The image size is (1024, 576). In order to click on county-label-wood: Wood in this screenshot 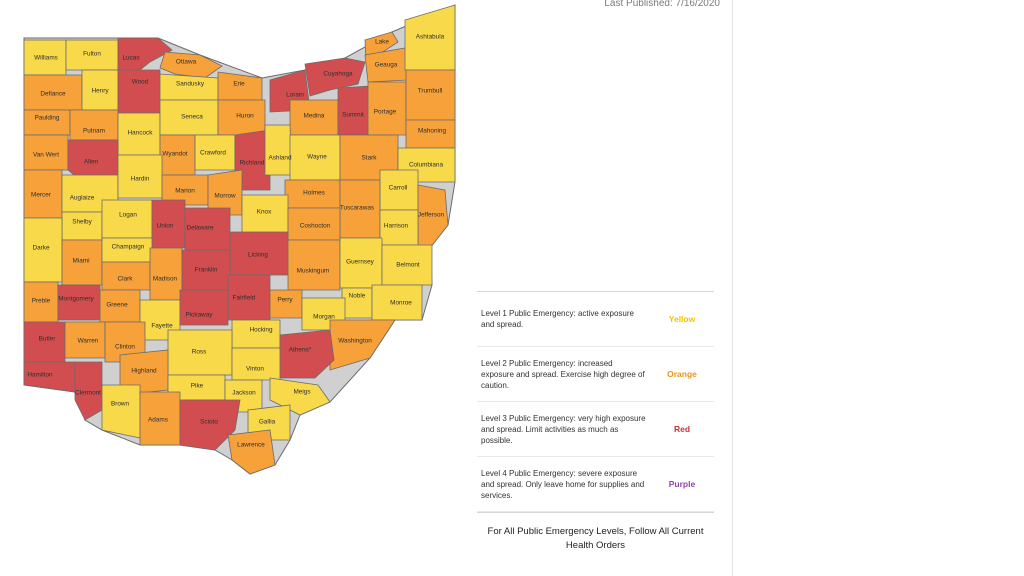, I will do `click(140, 82)`.